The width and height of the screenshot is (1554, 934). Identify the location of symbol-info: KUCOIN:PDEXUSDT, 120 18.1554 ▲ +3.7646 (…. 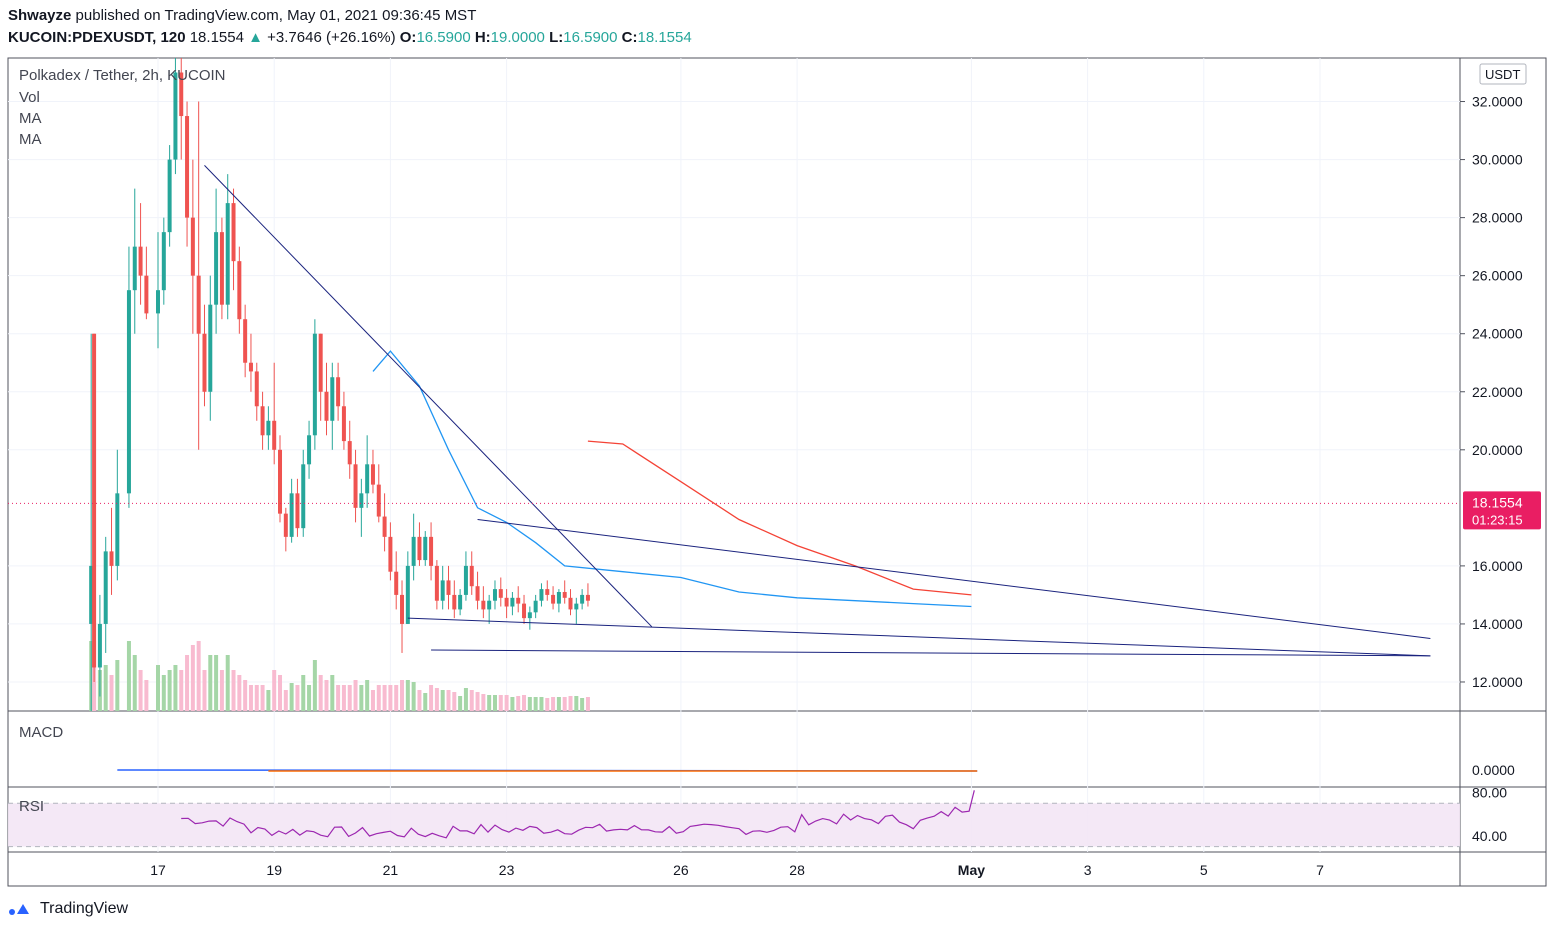
(350, 37).